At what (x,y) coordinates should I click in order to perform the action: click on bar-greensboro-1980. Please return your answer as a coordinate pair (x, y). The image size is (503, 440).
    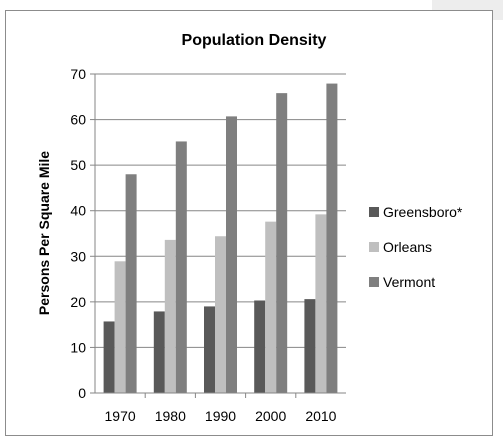
    Looking at the image, I should click on (159, 352).